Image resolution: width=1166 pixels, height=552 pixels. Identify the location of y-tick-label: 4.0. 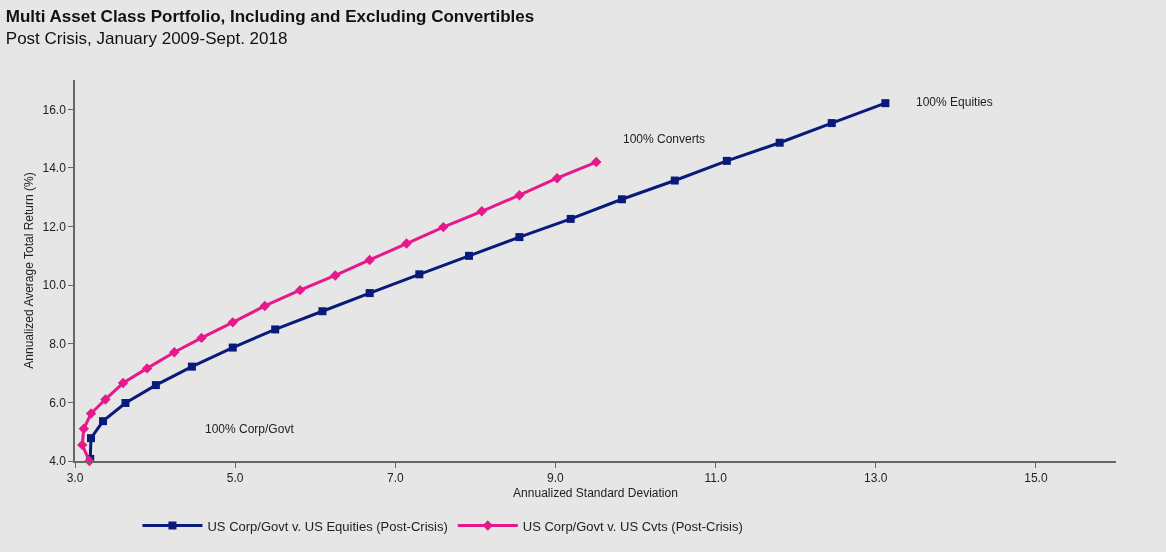
(58, 461).